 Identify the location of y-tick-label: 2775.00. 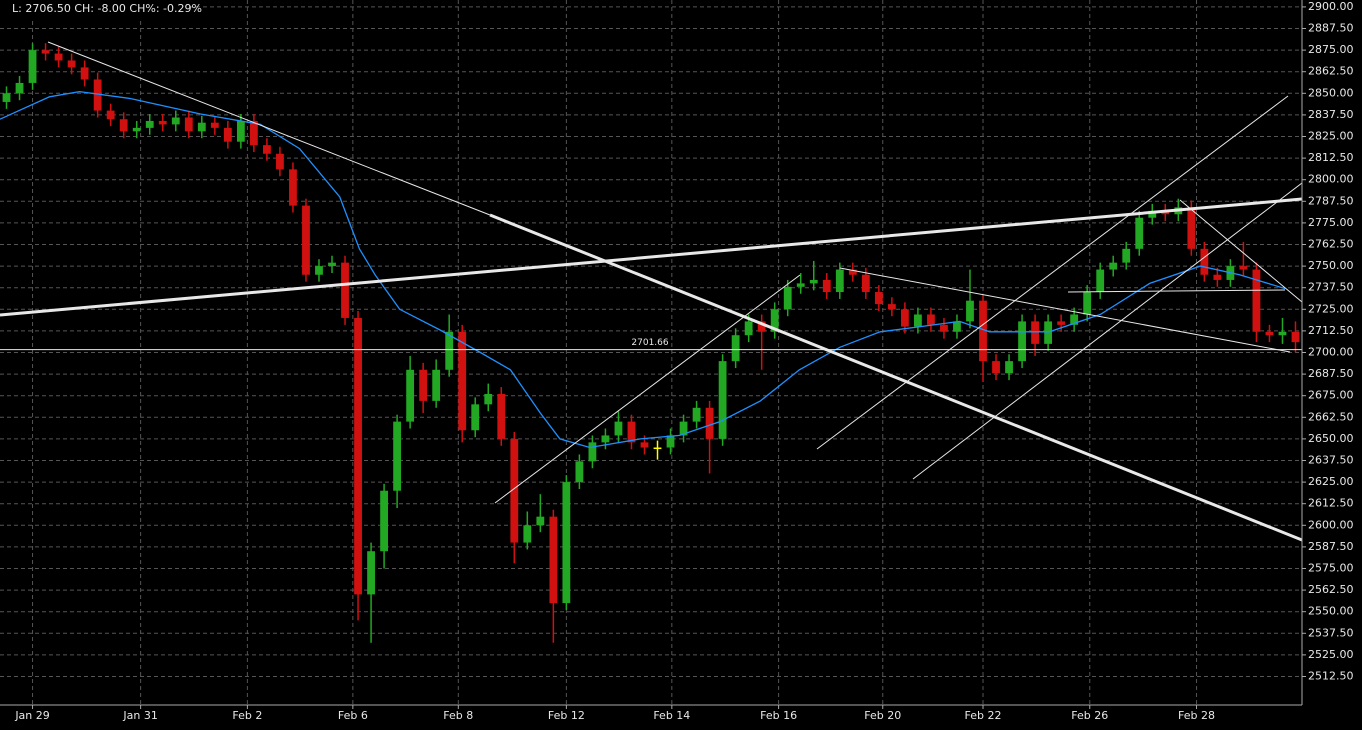
(1331, 222).